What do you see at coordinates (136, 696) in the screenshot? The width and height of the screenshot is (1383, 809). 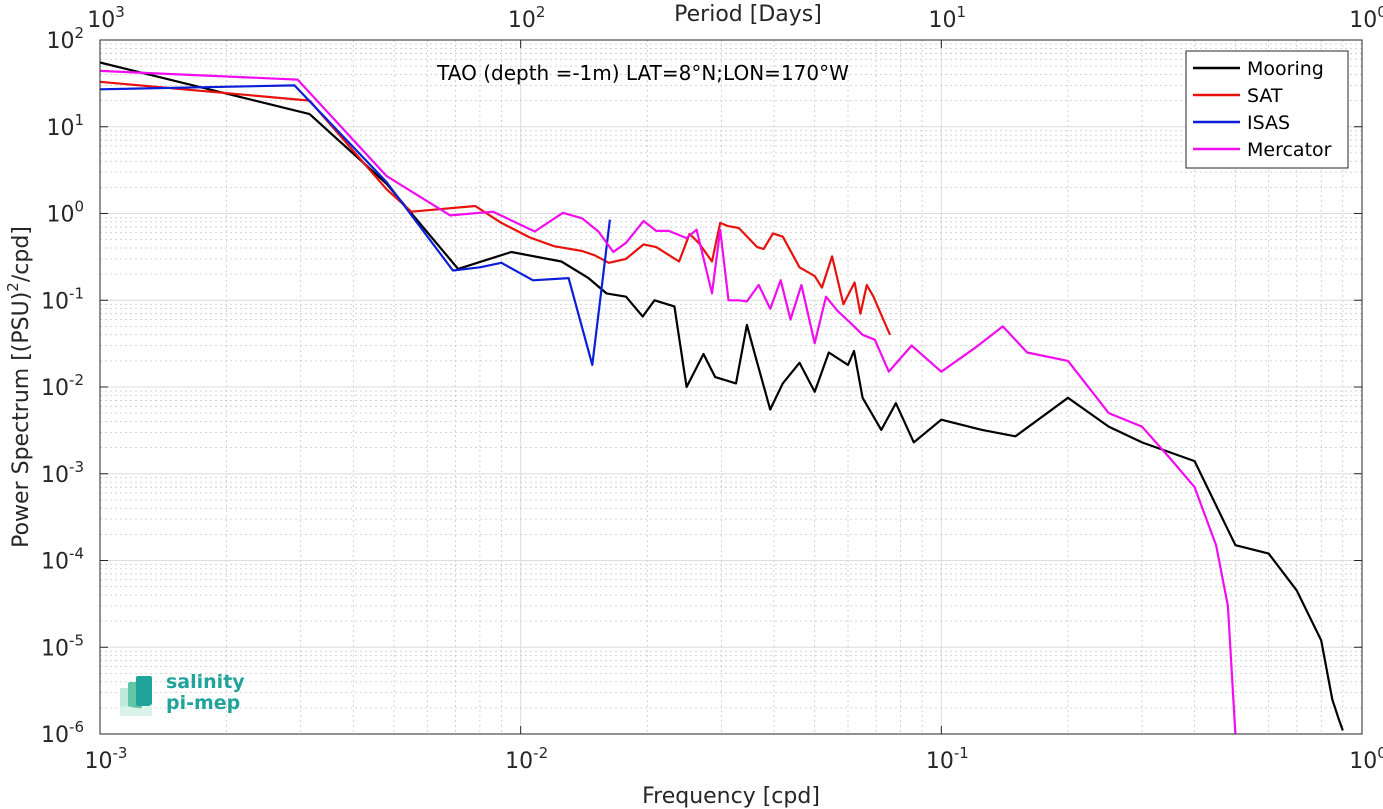 I see `salinity-pi-mep-logo-icon` at bounding box center [136, 696].